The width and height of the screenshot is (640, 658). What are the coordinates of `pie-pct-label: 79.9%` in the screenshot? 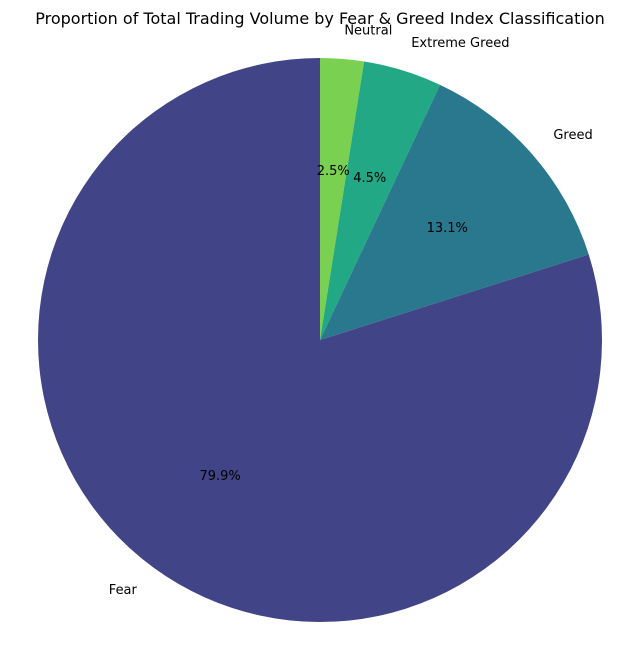 It's located at (219, 476).